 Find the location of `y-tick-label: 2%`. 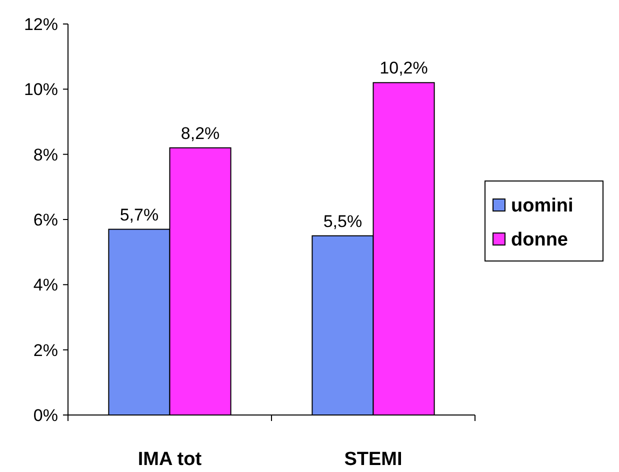

y-tick-label: 2% is located at coordinates (45, 350).